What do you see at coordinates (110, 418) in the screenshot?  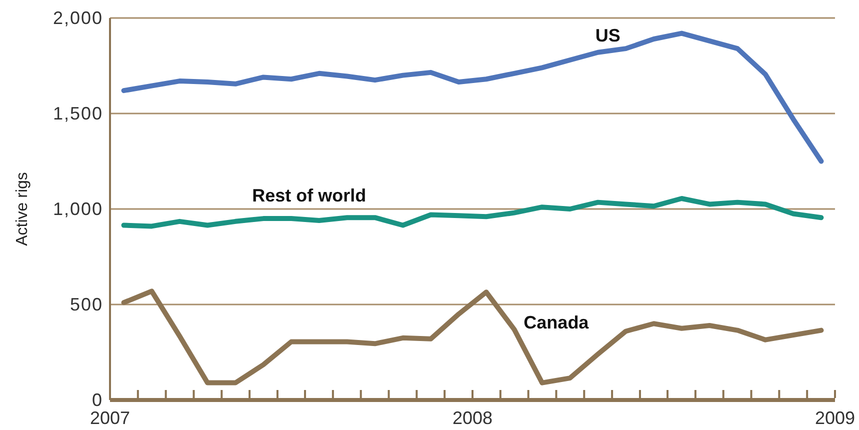 I see `x-tick-label: 2007` at bounding box center [110, 418].